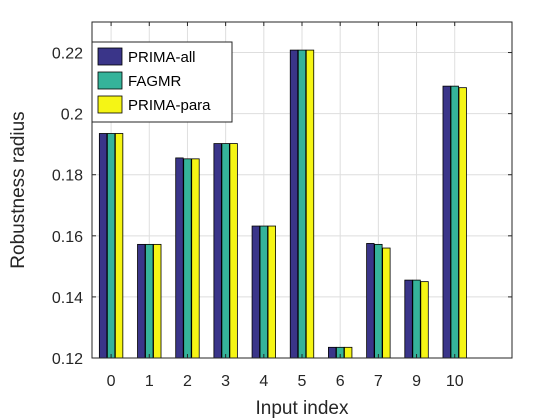  What do you see at coordinates (18, 189) in the screenshot?
I see `y-axis-label: Robustness radius` at bounding box center [18, 189].